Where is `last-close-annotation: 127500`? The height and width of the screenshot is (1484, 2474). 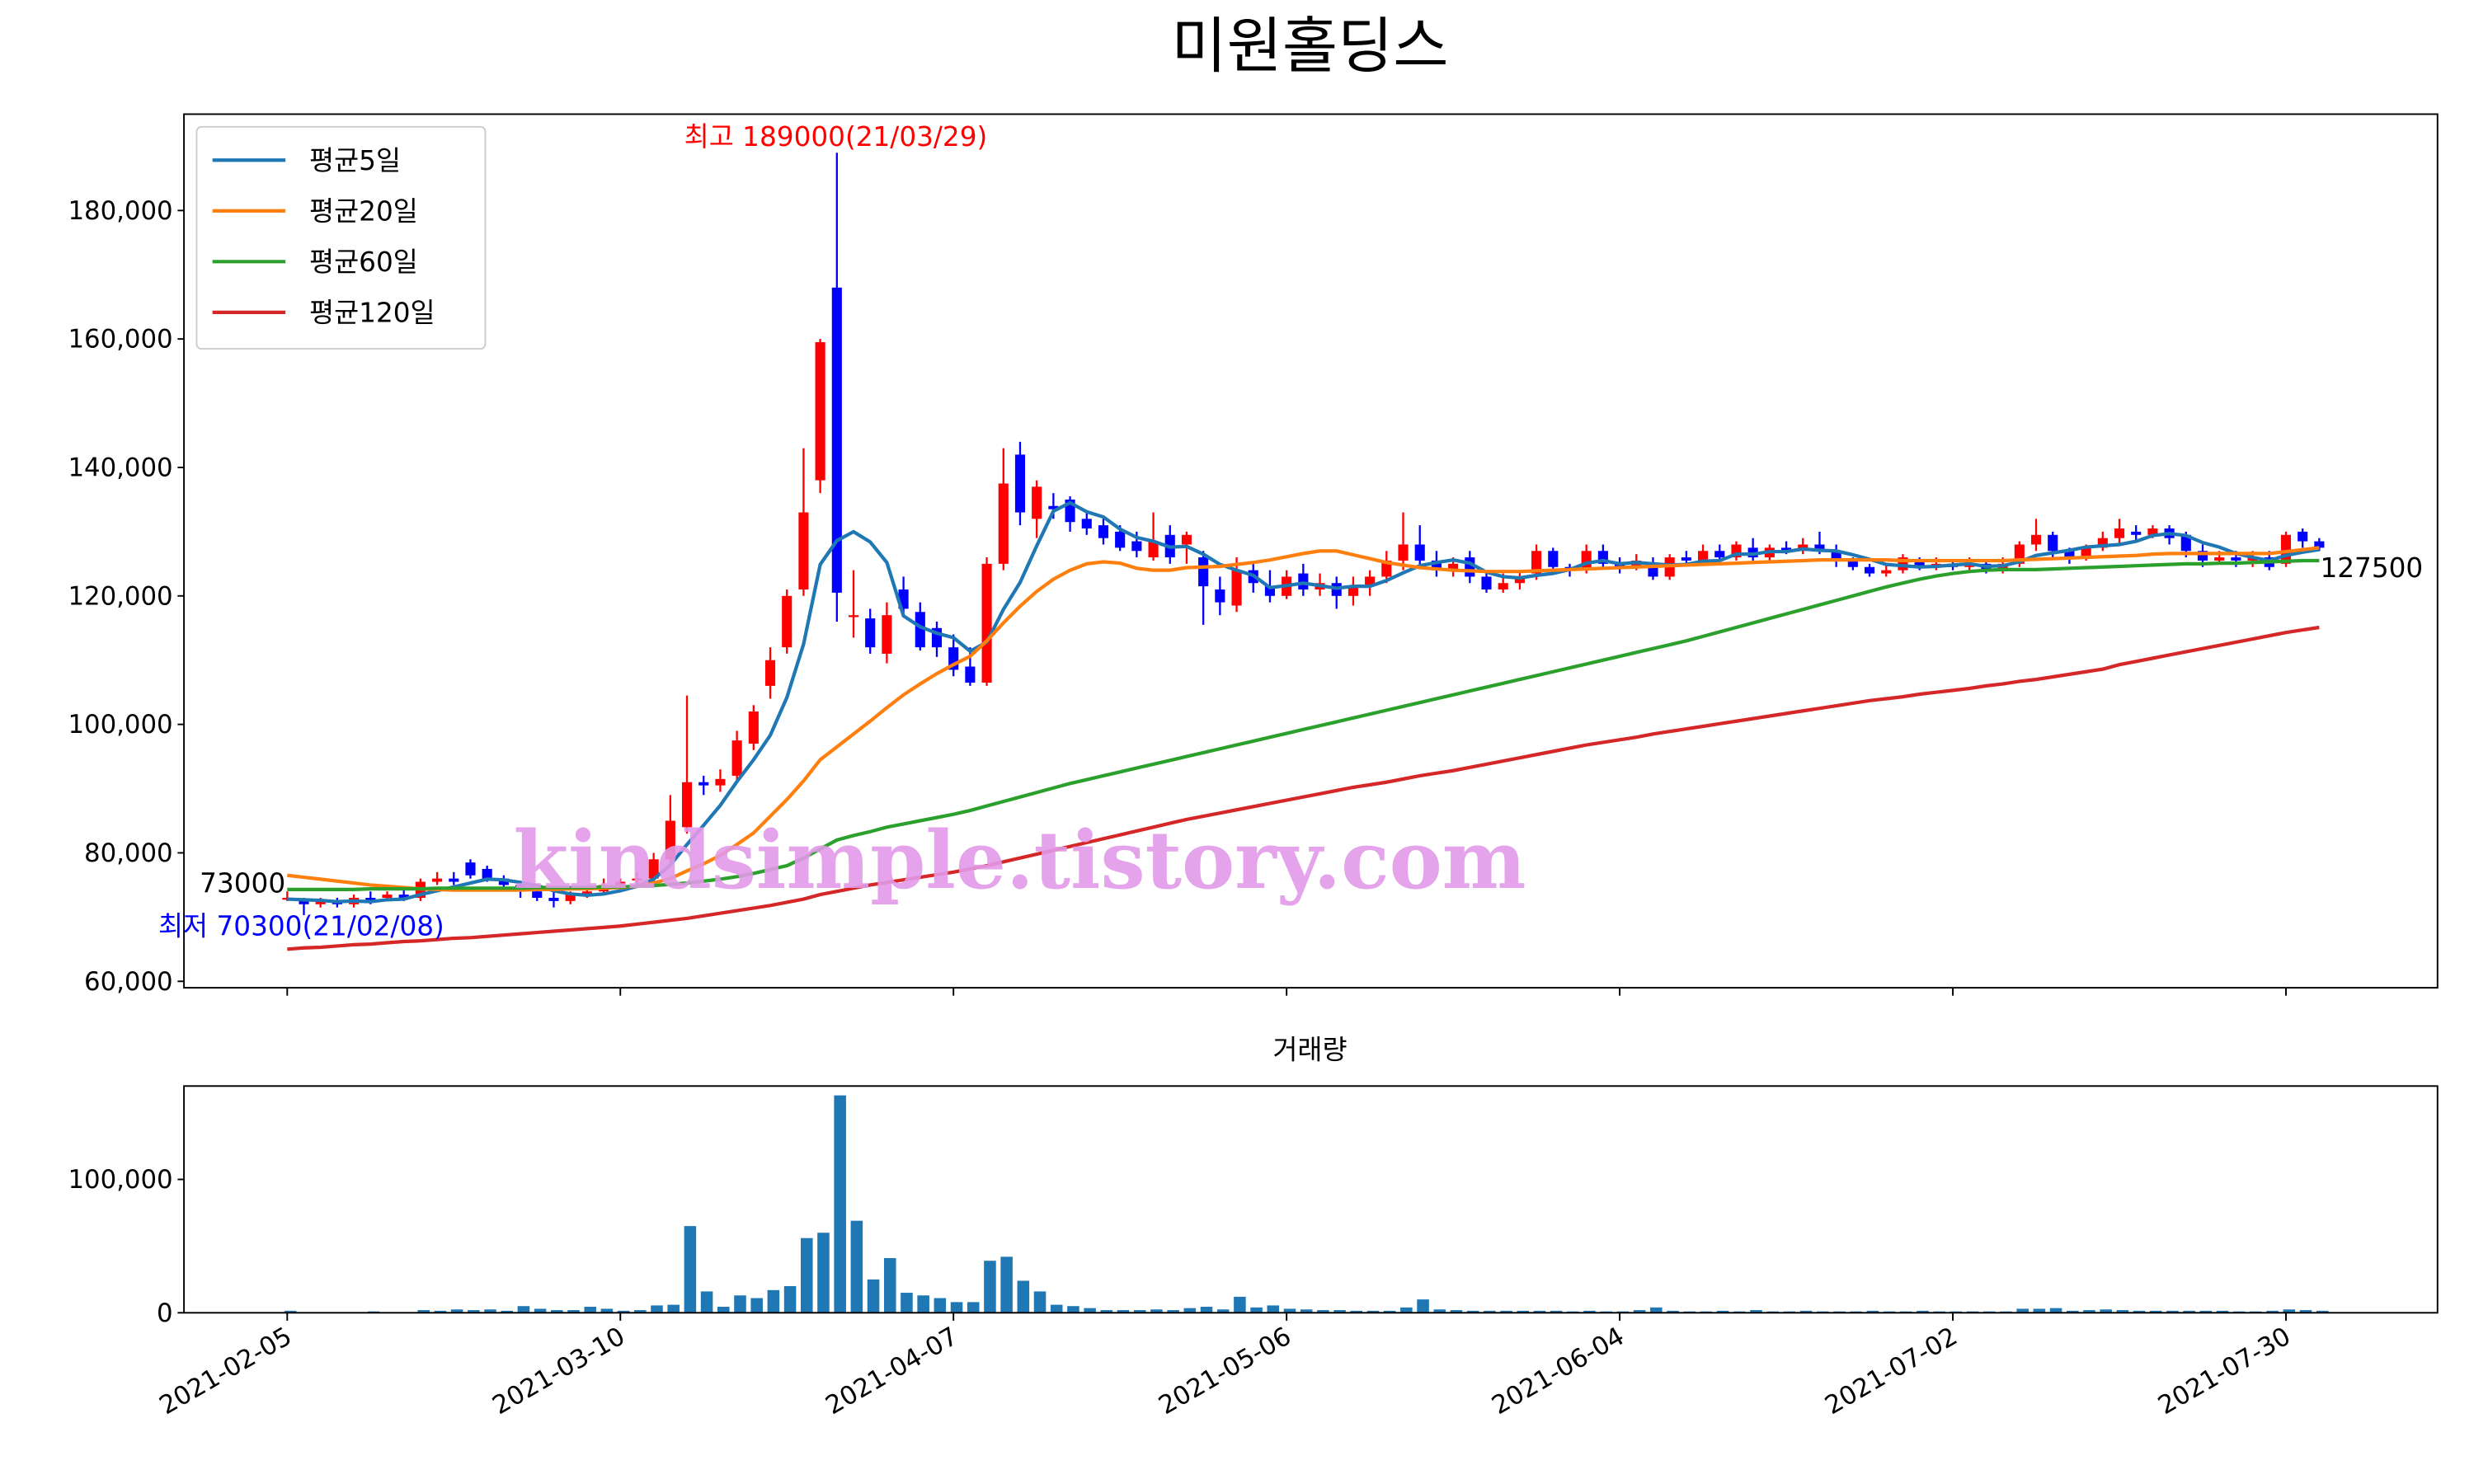 last-close-annotation: 127500 is located at coordinates (2371, 568).